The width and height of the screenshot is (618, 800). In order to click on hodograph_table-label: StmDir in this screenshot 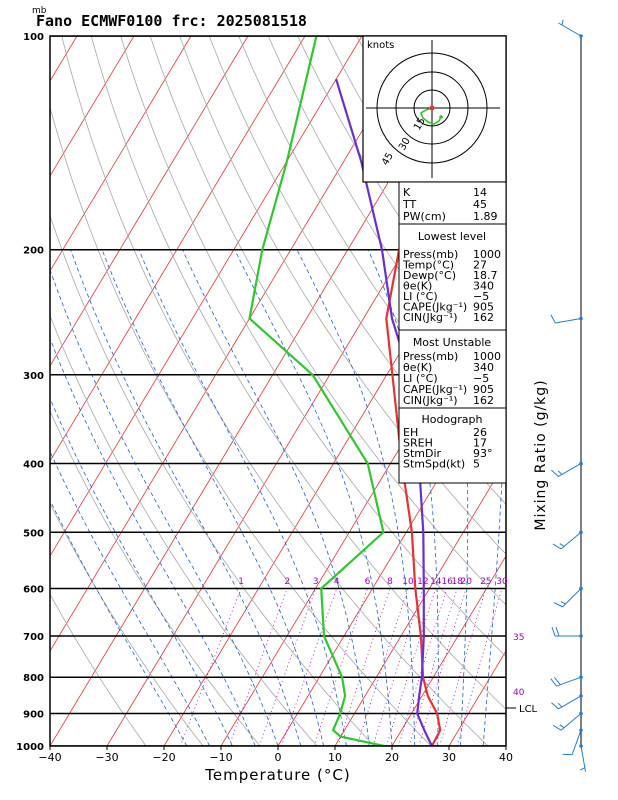, I will do `click(422, 453)`.